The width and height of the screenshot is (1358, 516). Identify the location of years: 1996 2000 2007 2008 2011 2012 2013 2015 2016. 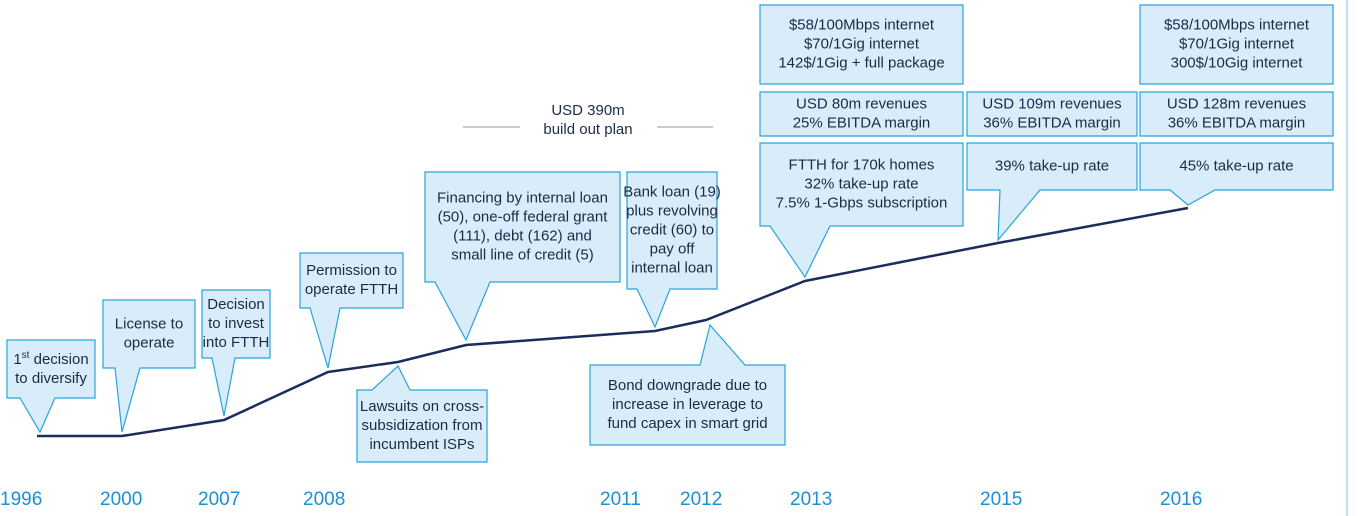
(601, 499).